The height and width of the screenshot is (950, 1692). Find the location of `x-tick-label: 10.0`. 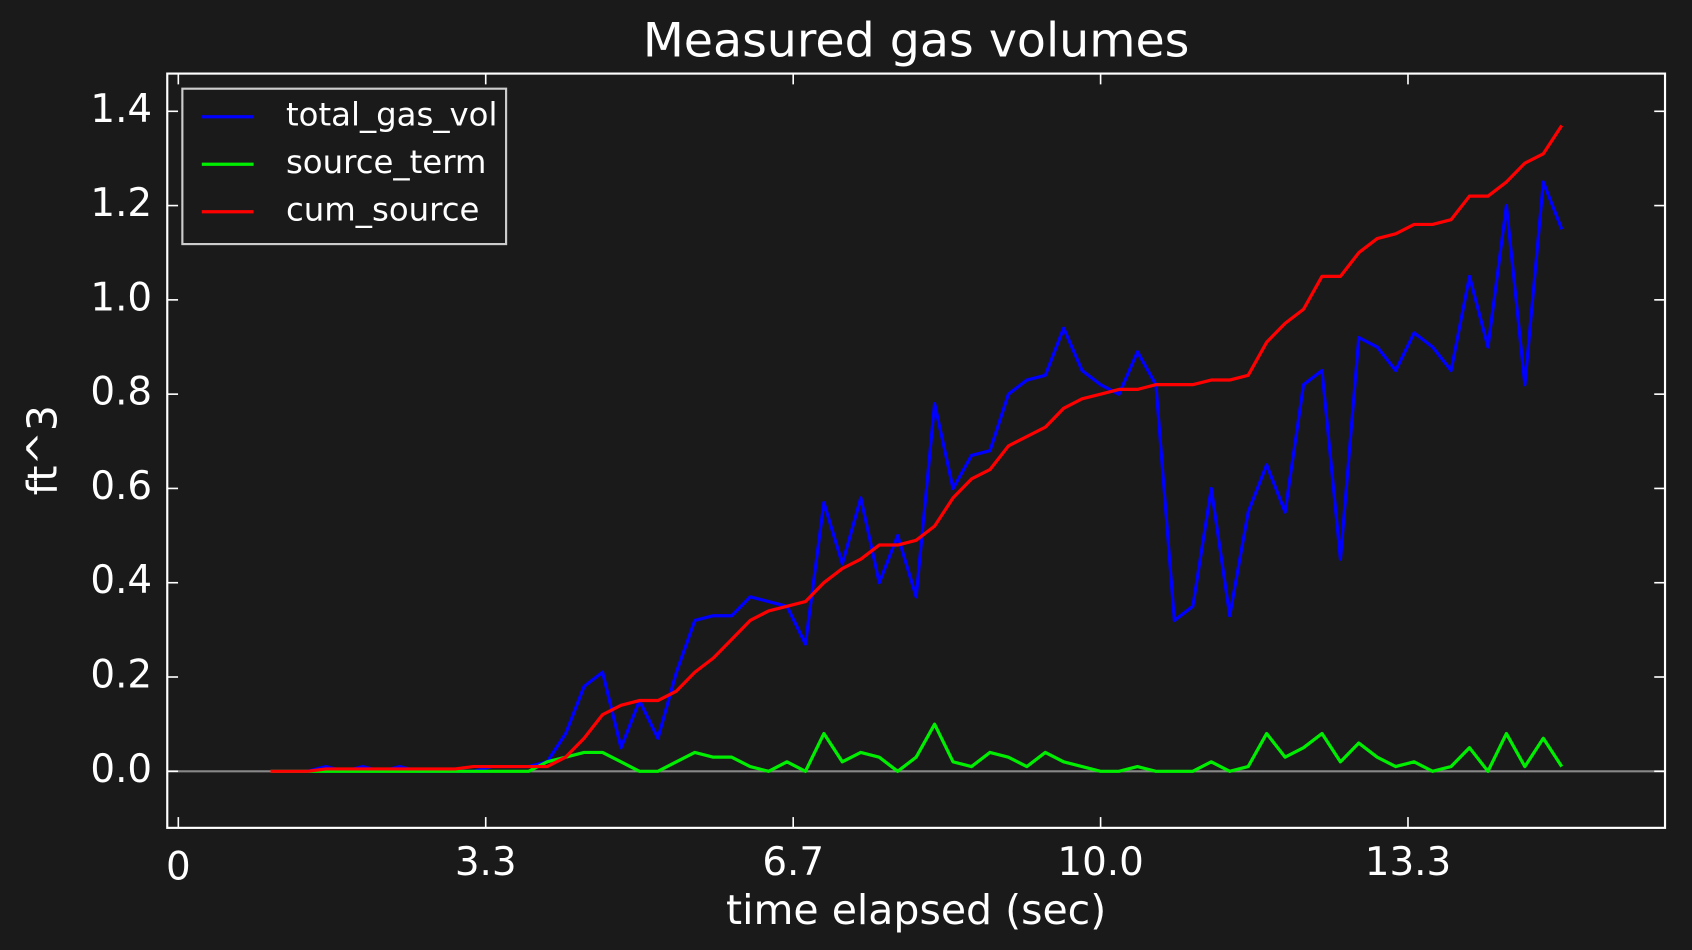

x-tick-label: 10.0 is located at coordinates (1100, 862).